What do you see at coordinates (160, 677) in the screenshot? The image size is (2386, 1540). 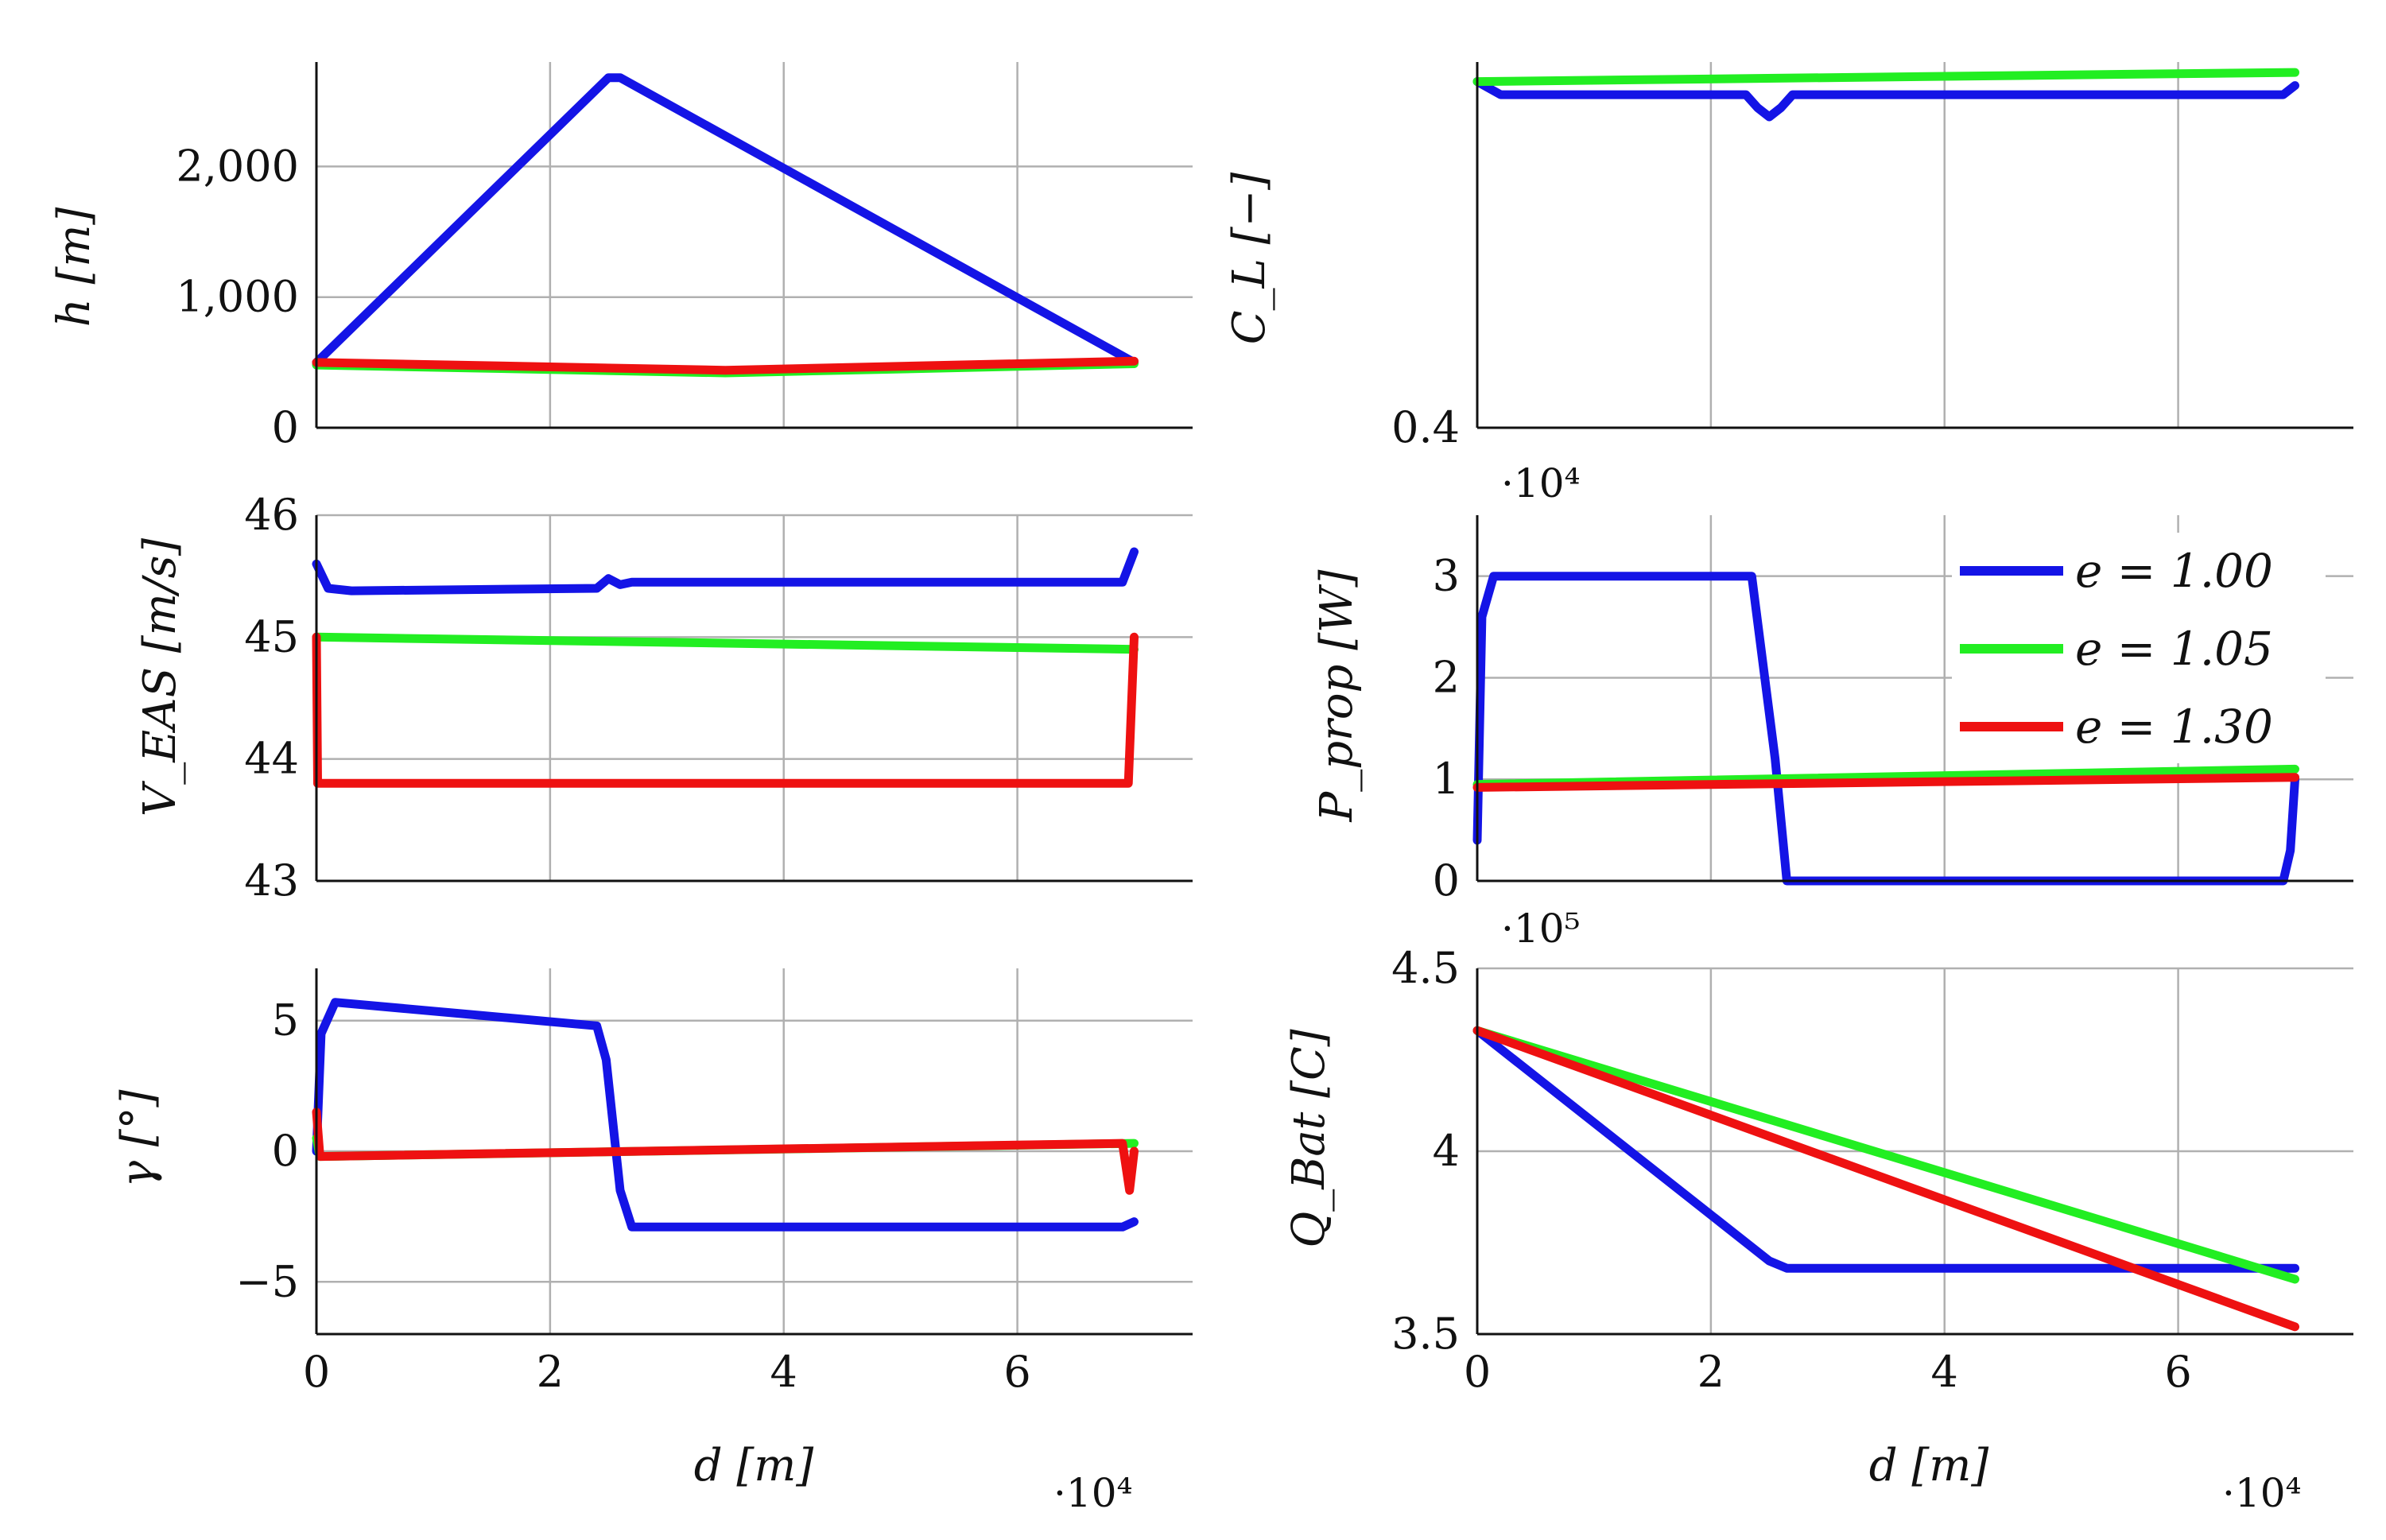 I see `ylabel-veas: V_EAS [m/s]` at bounding box center [160, 677].